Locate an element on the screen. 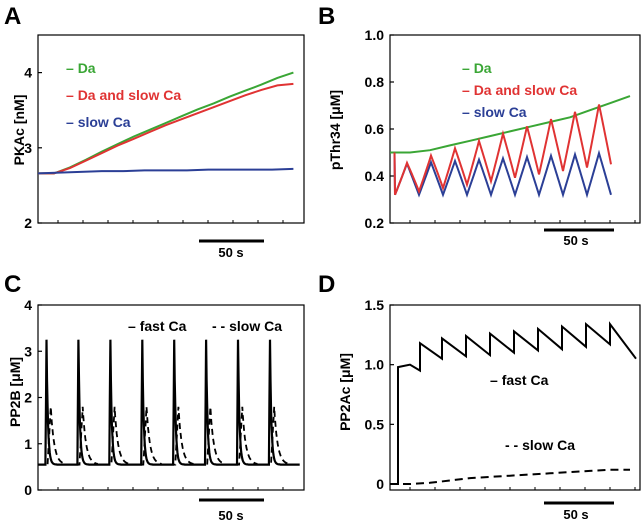 The width and height of the screenshot is (644, 520). series-line-b-da-slow-ca is located at coordinates (502, 150).